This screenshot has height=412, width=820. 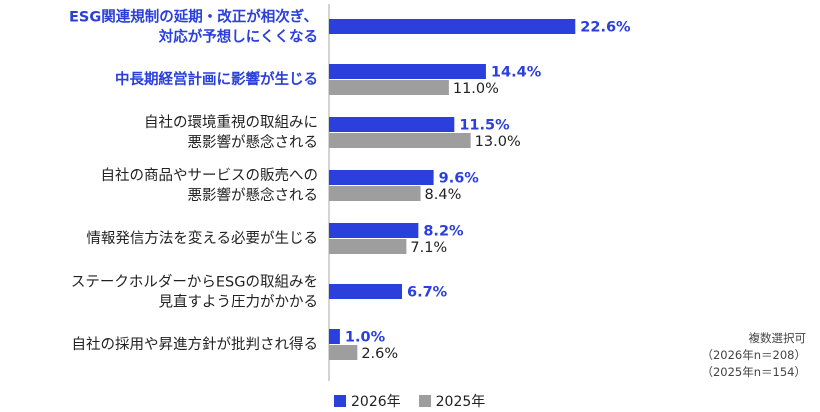 What do you see at coordinates (424, 401) in the screenshot?
I see `legend-swatch-2025` at bounding box center [424, 401].